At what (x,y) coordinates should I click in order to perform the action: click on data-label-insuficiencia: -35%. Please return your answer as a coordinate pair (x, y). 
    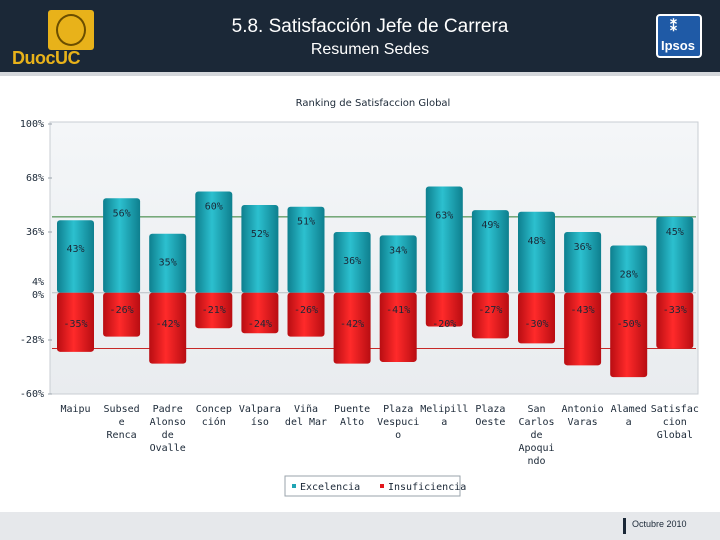
    Looking at the image, I should click on (75, 324).